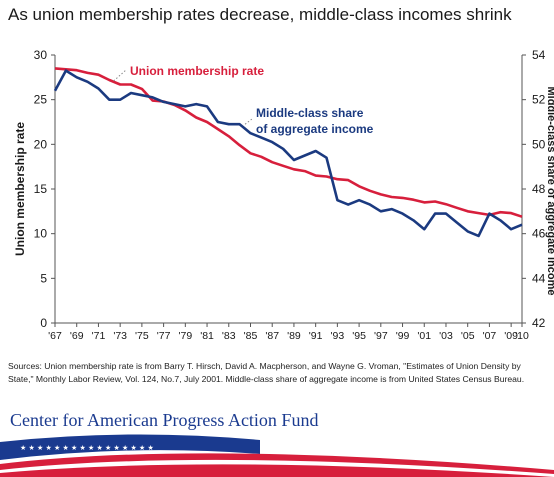  I want to click on x-tick-label: '93, so click(338, 336).